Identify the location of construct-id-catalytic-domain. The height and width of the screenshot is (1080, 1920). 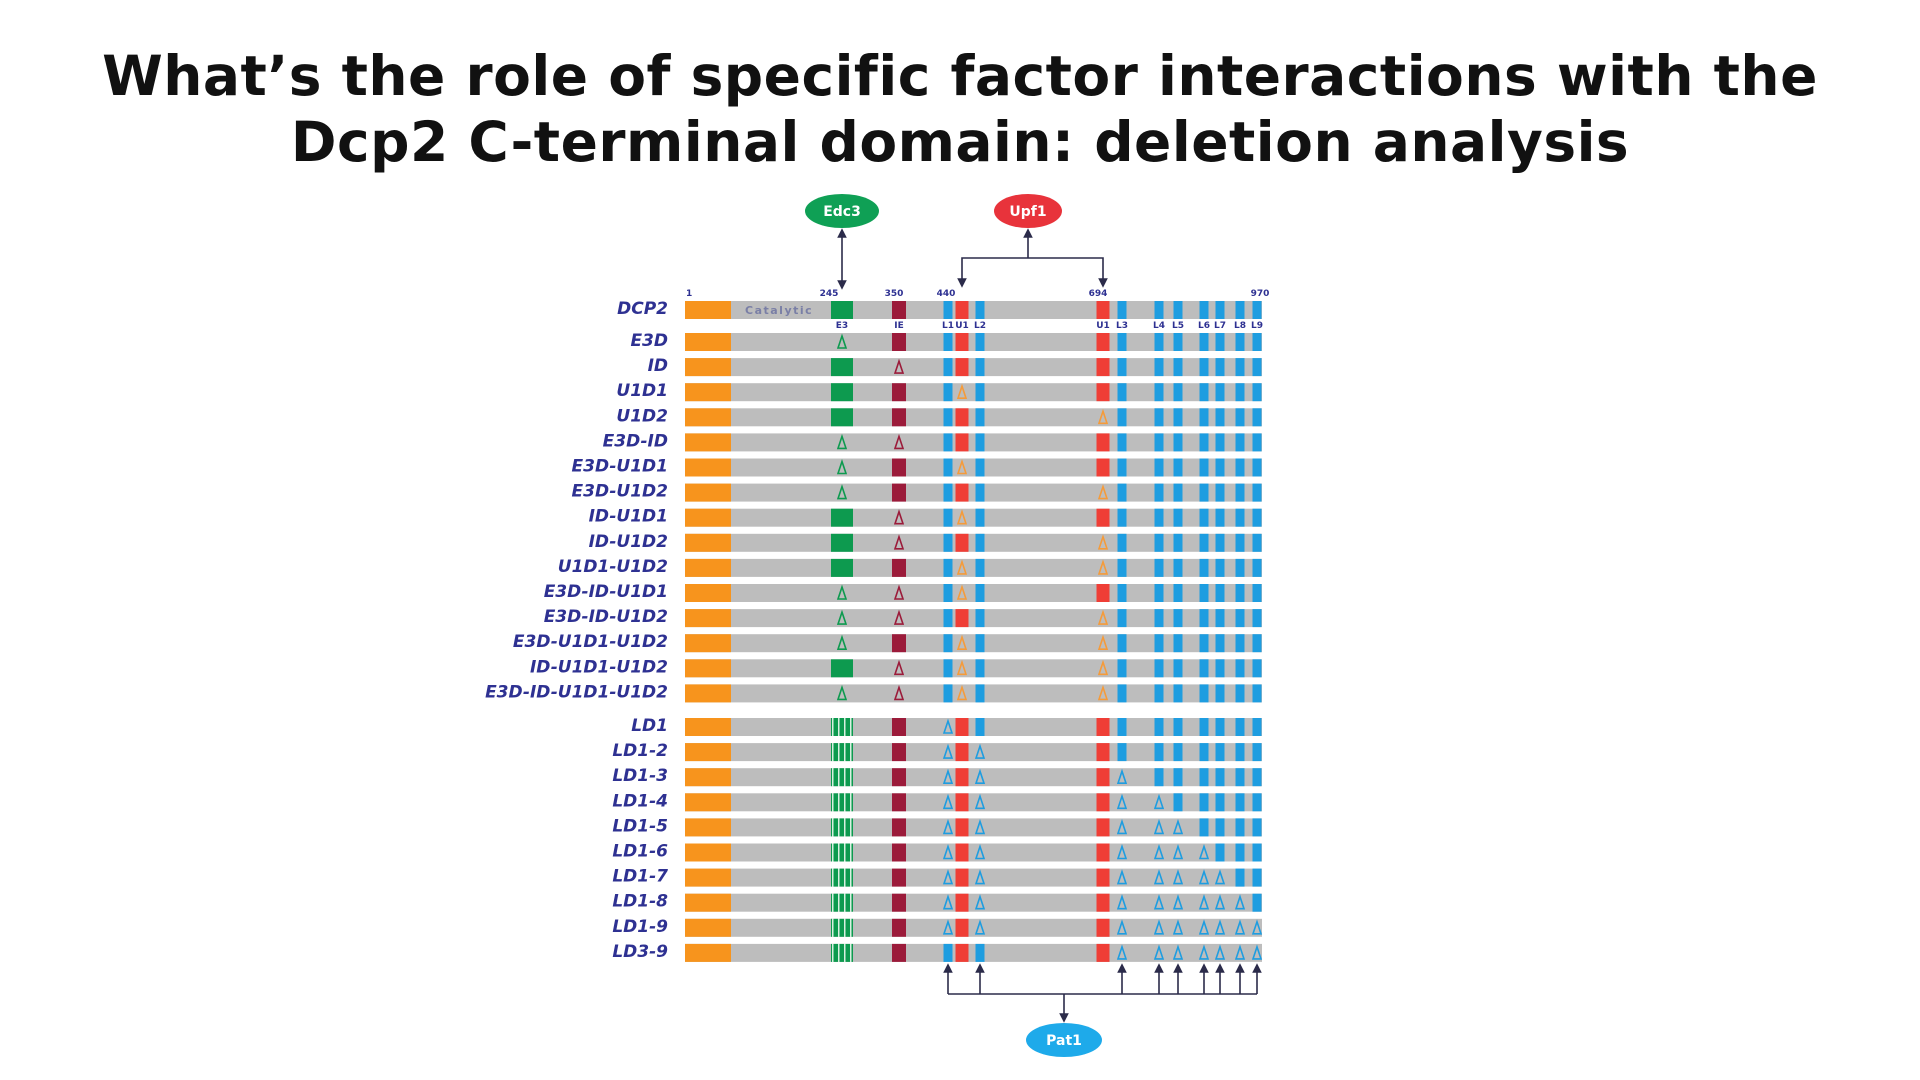
(708, 367).